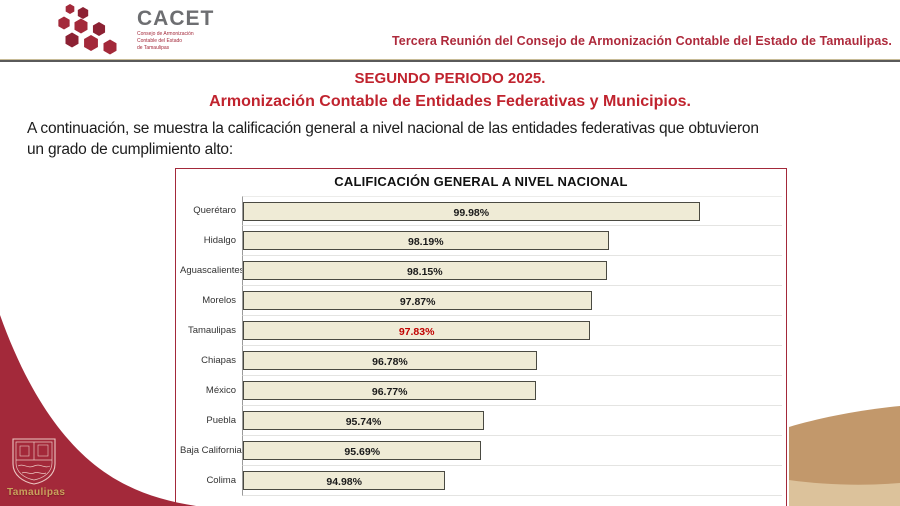 The height and width of the screenshot is (506, 900). What do you see at coordinates (450, 60) in the screenshot?
I see `header-divider` at bounding box center [450, 60].